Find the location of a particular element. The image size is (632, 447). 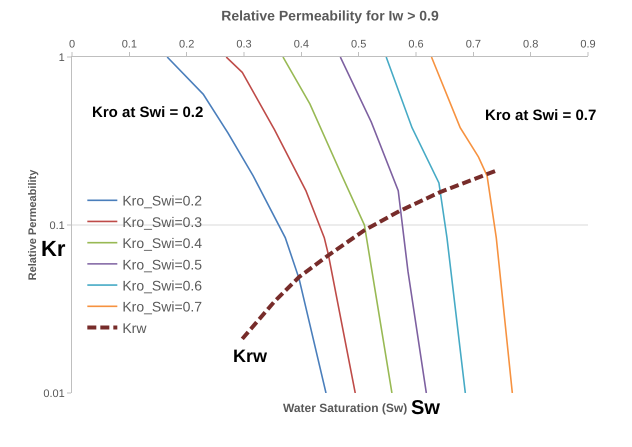

legend-label: Kro_Swi=0.3 is located at coordinates (162, 222).